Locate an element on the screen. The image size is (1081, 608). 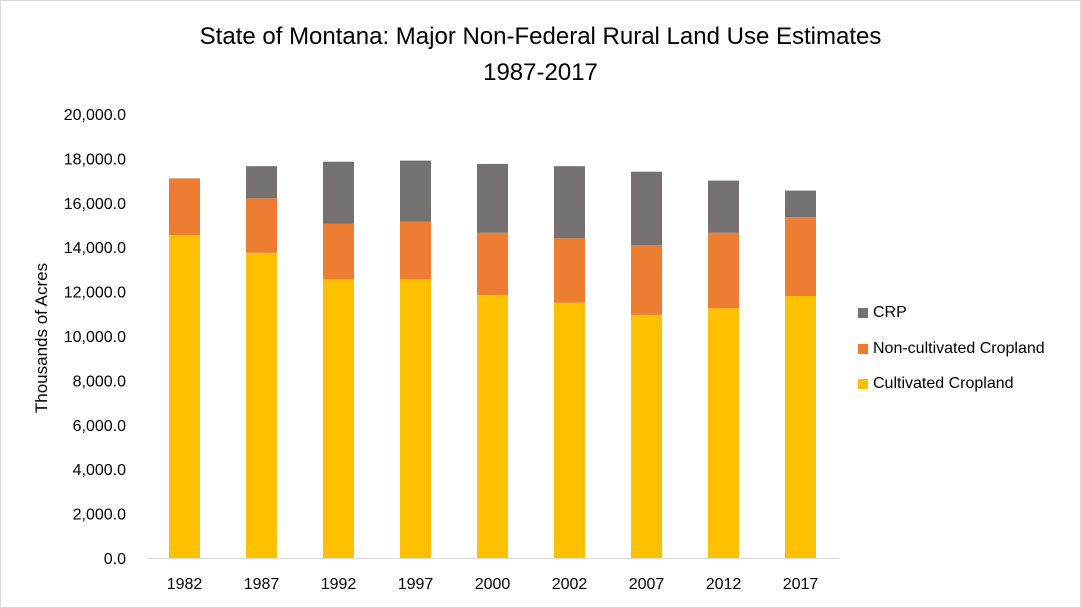
y-tick-label: 6,000.0 is located at coordinates (99, 426).